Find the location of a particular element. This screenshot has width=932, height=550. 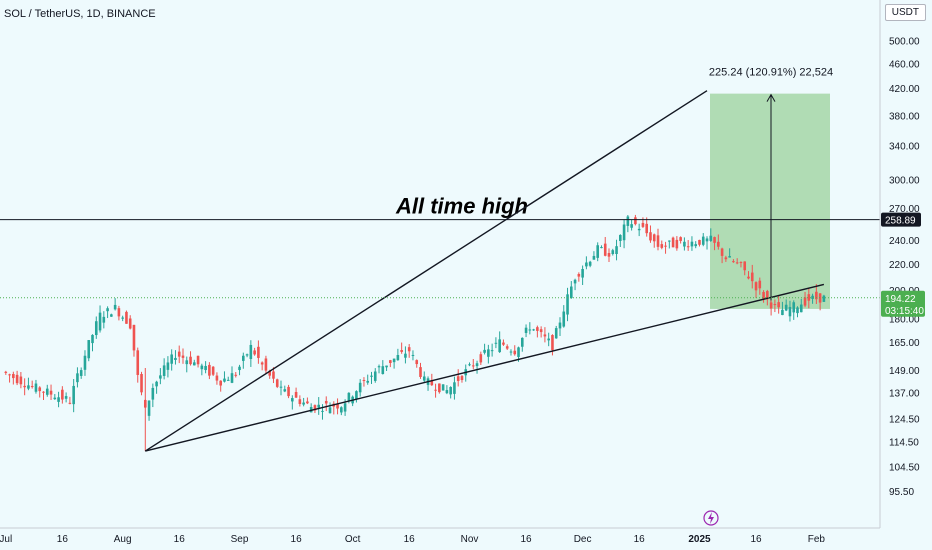

y-tick-label: 380.00 is located at coordinates (904, 116).